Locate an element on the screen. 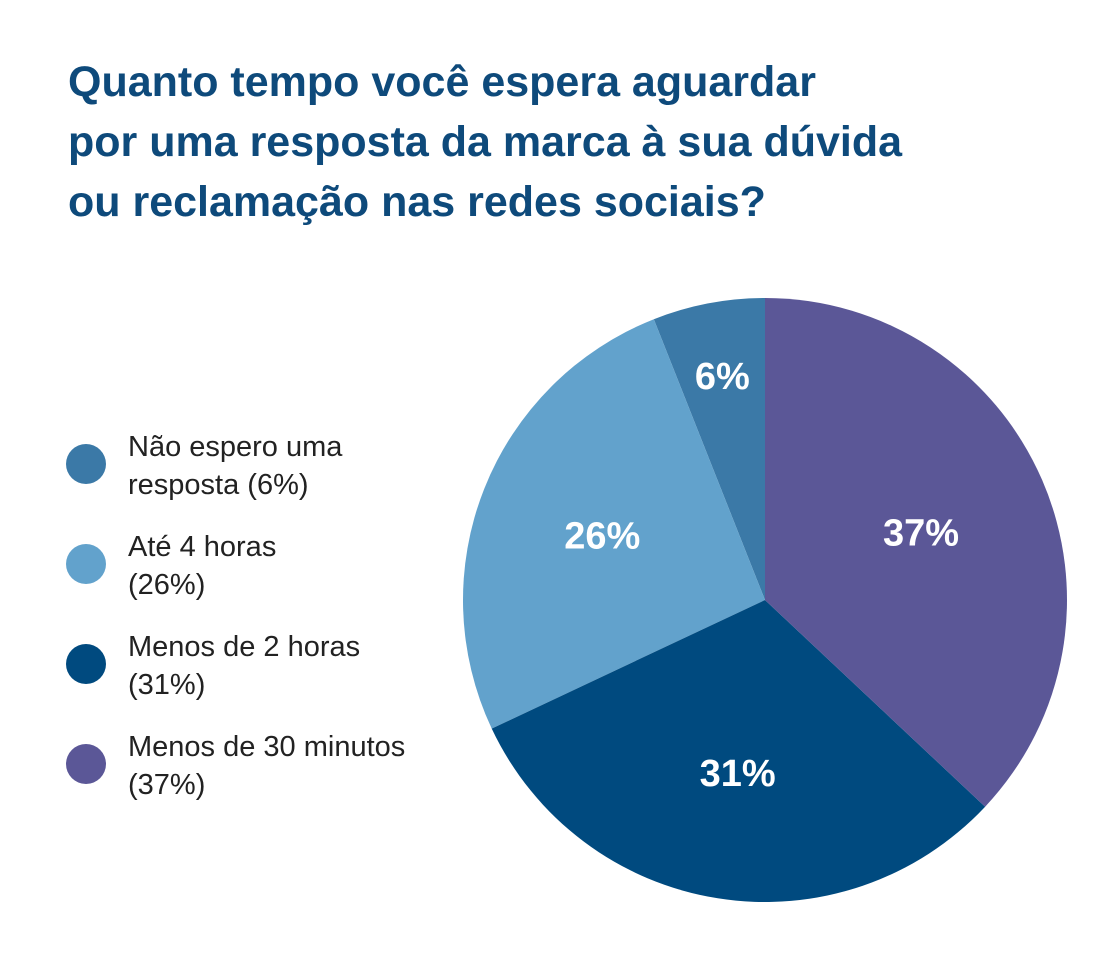 This screenshot has width=1110, height=960. legend-label-nao-espero: Não espero uma resposta (6%) is located at coordinates (235, 466).